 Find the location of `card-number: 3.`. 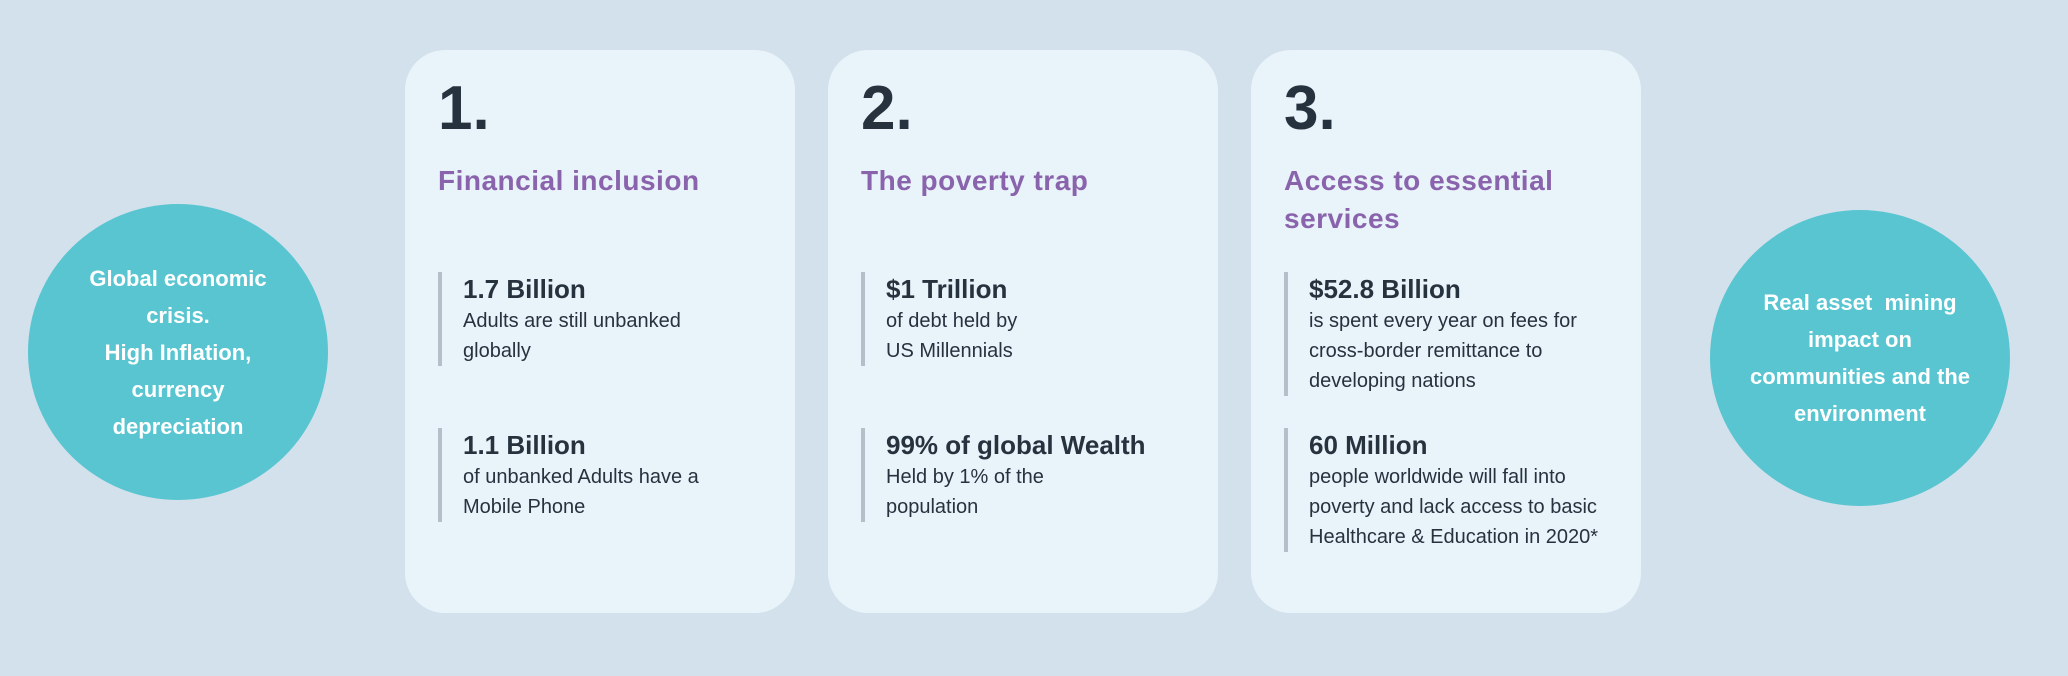

card-number: 3. is located at coordinates (1310, 108).